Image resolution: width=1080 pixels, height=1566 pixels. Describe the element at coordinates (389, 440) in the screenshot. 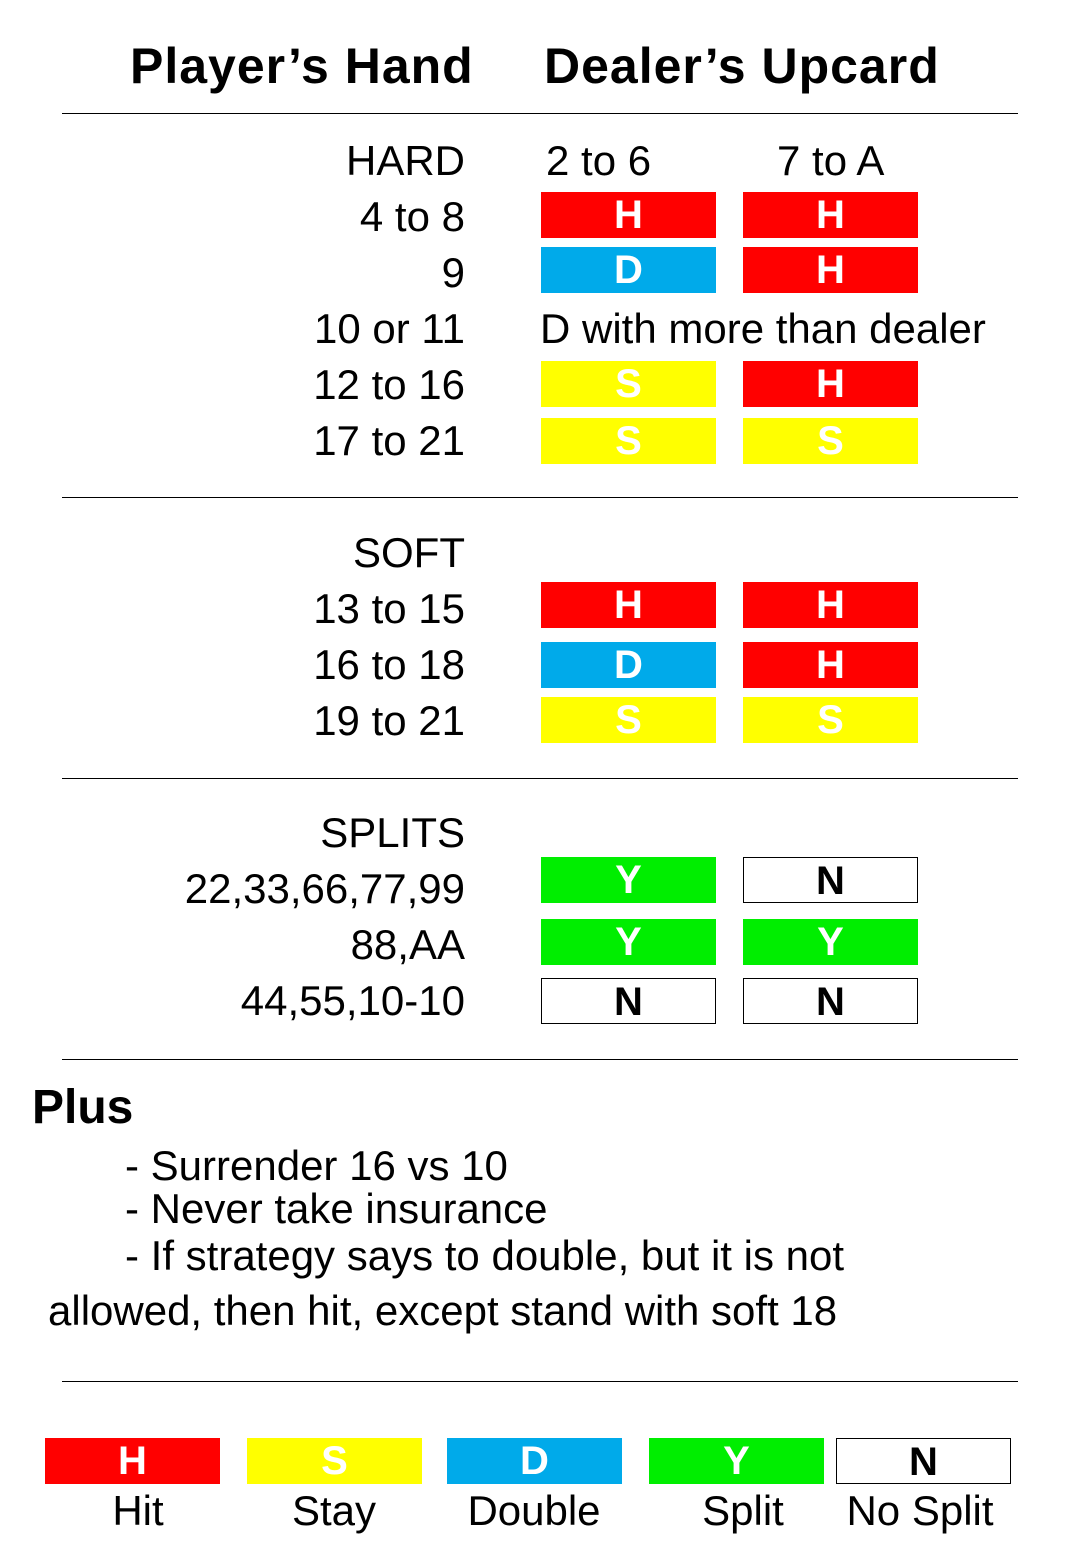

I see `hand-label: 17 to 21` at that location.